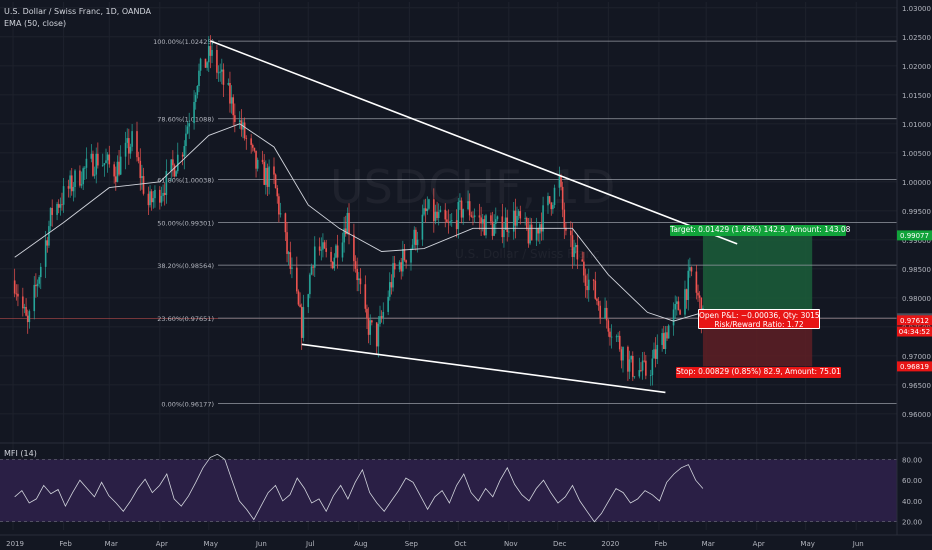 The width and height of the screenshot is (932, 550). I want to click on price-tick-label: 1.01000, so click(916, 125).